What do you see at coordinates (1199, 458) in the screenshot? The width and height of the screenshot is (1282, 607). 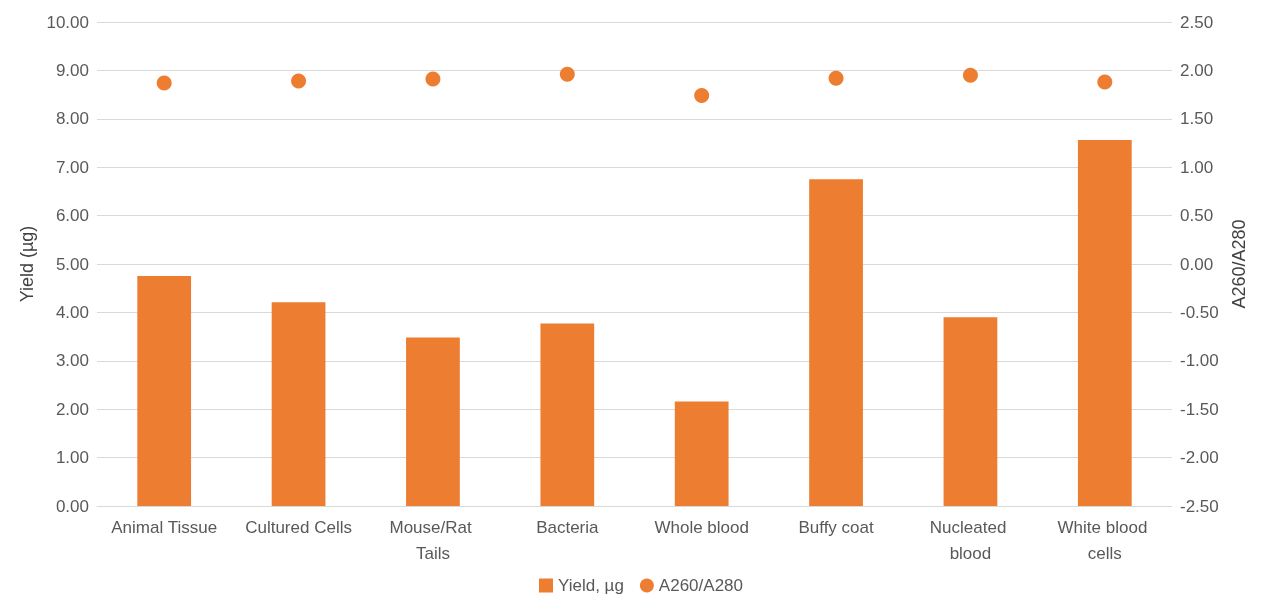 I see `y2-tick-label: -2.00` at bounding box center [1199, 458].